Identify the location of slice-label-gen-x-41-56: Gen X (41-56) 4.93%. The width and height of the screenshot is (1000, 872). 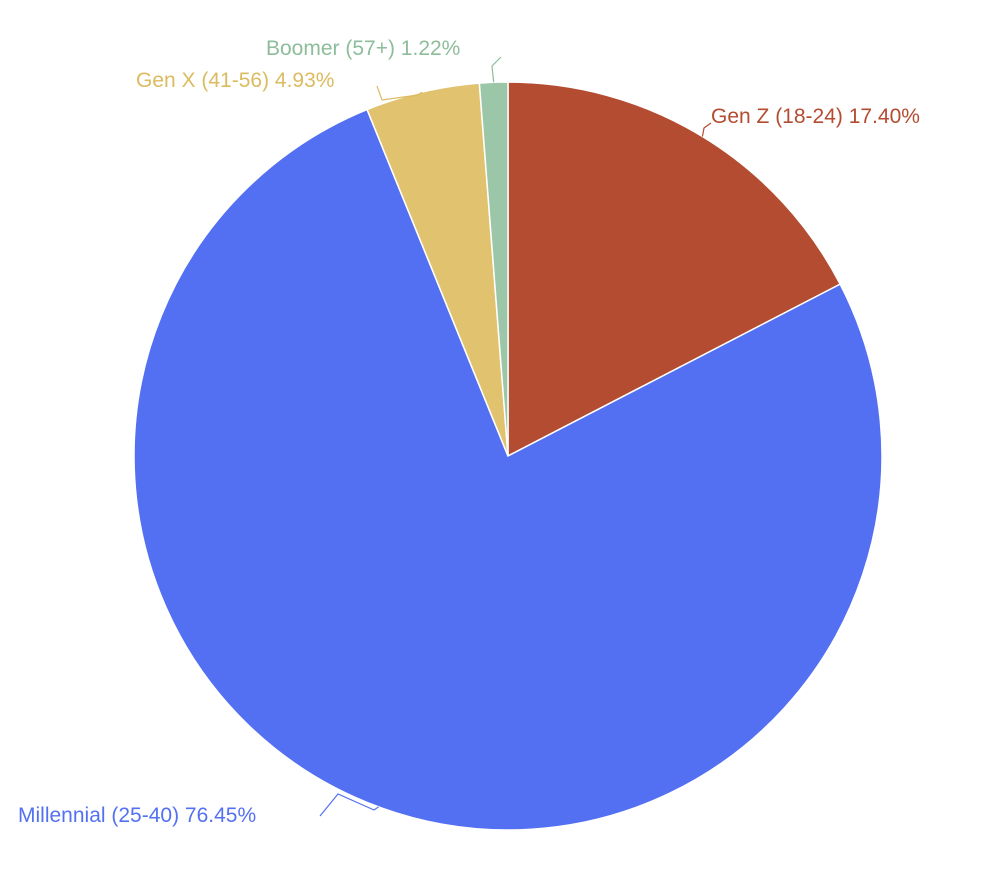
(235, 80).